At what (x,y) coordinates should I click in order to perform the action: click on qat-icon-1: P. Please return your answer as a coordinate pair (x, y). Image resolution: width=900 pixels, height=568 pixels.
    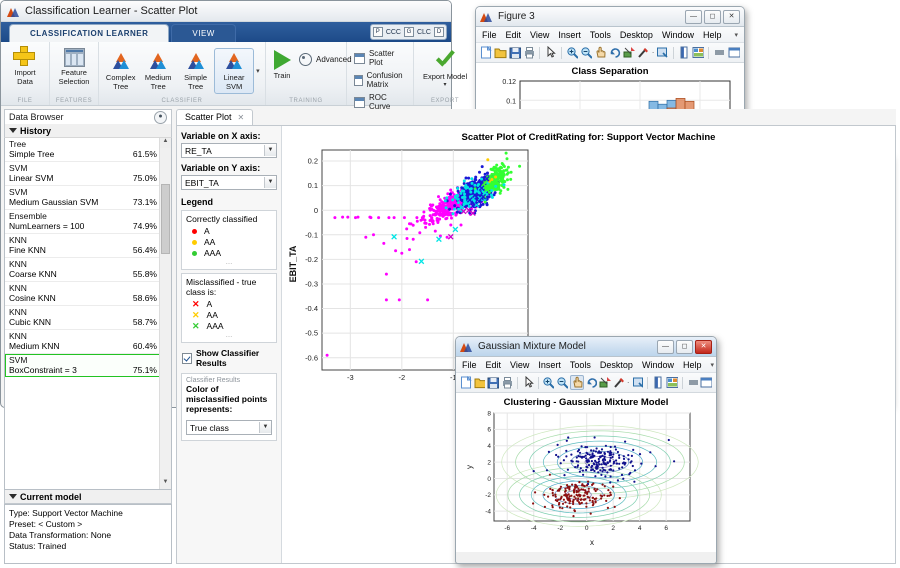
    Looking at the image, I should click on (377, 32).